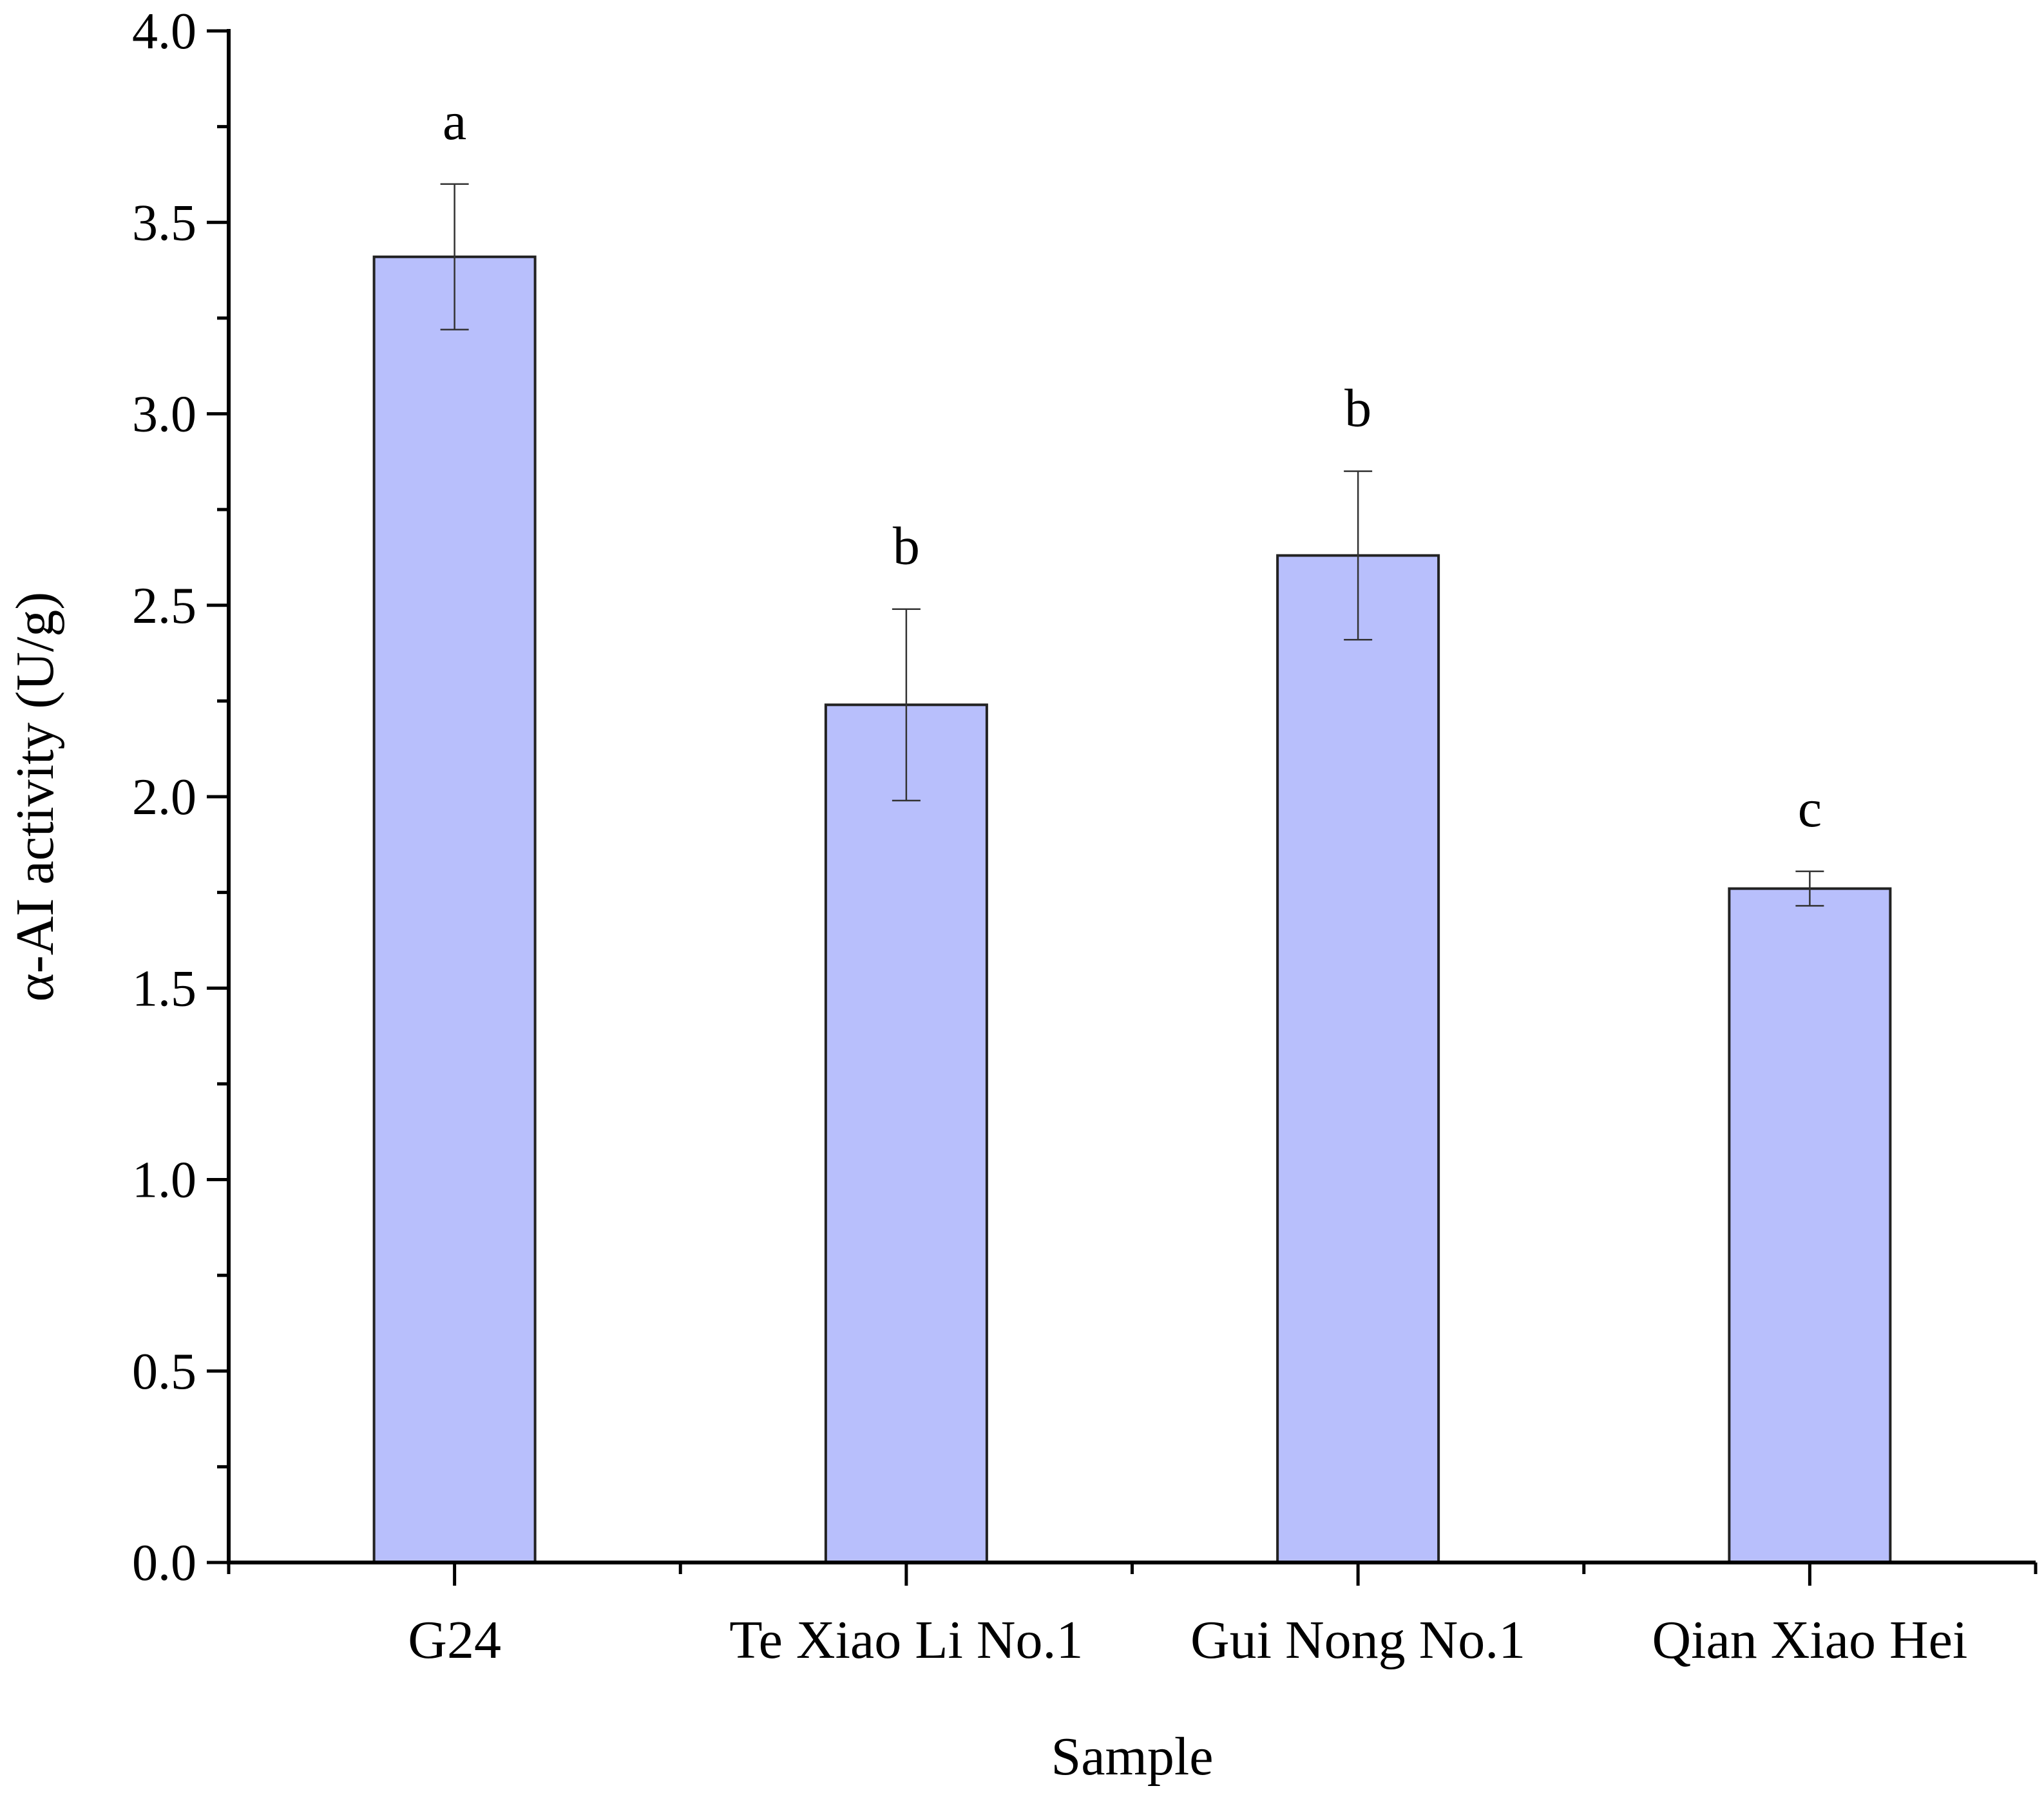  I want to click on y-axis-ticks: 0.0 0.5 1.0 1.5 2.0 2.5 3.0 3.5 4.0, so click(180, 797).